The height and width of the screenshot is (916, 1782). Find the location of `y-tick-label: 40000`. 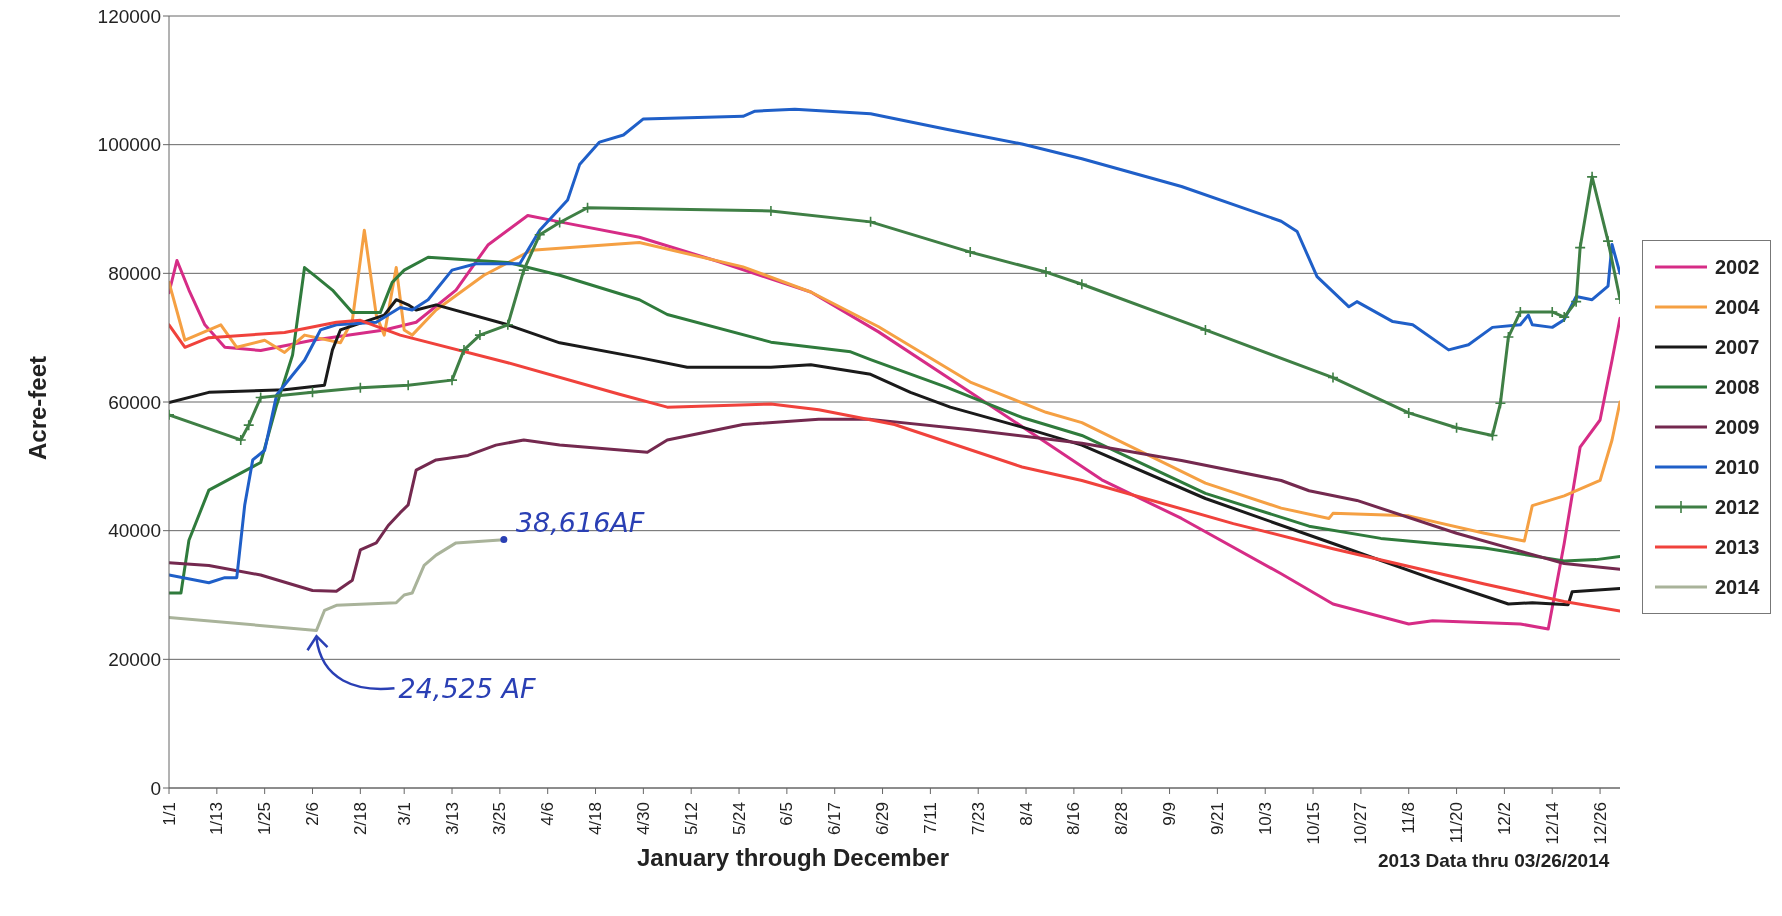

y-tick-label: 40000 is located at coordinates (134, 531).